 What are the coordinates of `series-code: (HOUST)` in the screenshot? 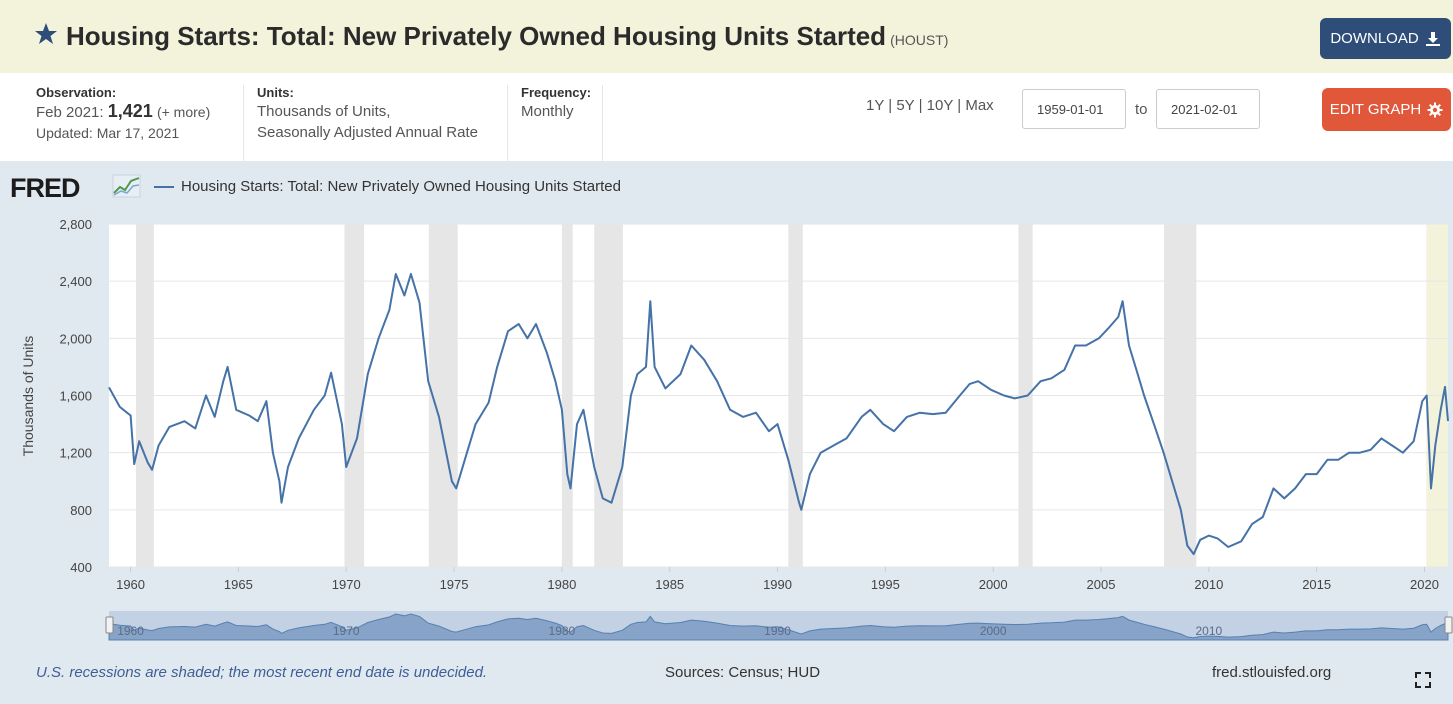 It's located at (919, 40).